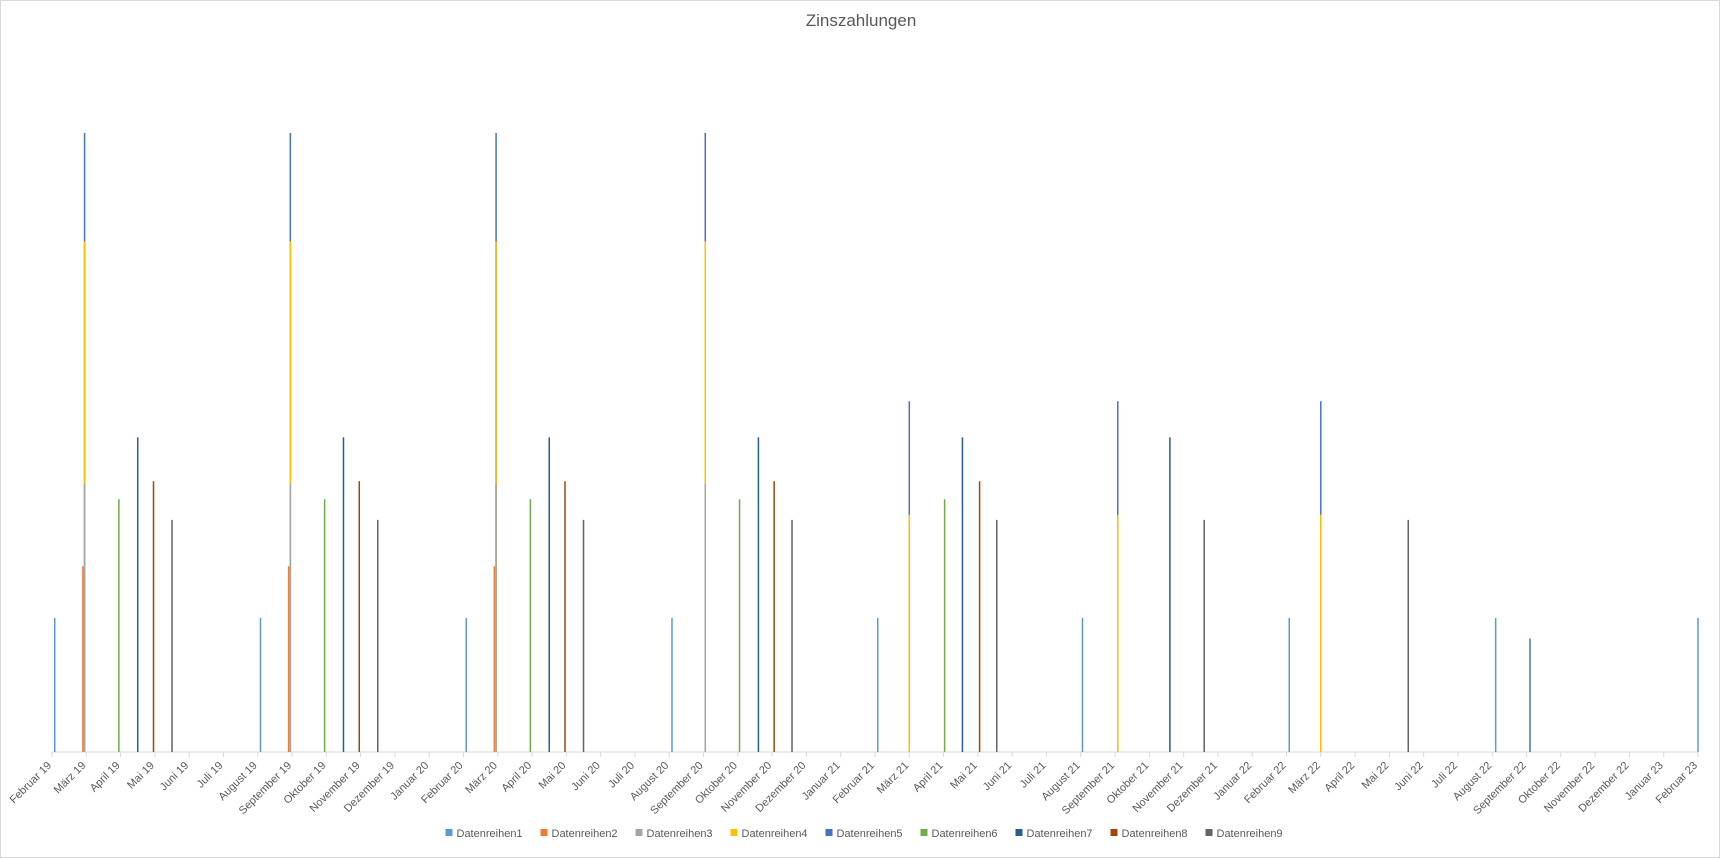 This screenshot has width=1720, height=859. Describe the element at coordinates (1409, 777) in the screenshot. I see `x-tick-label: Juni 22` at that location.